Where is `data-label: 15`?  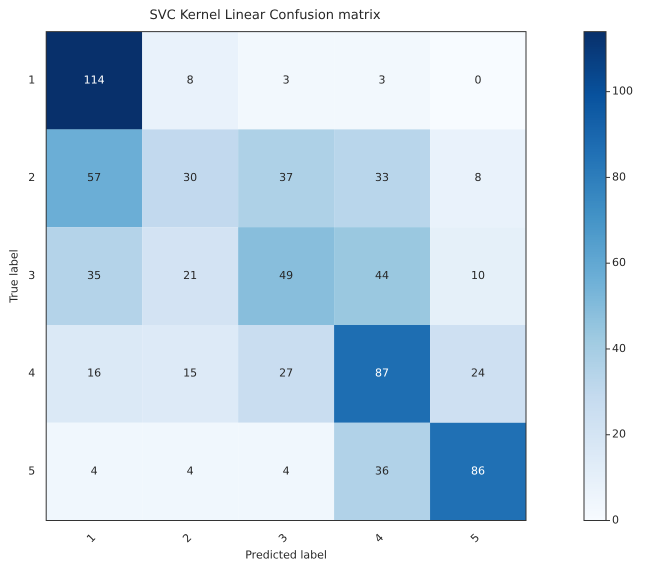
data-label: 15 is located at coordinates (190, 373).